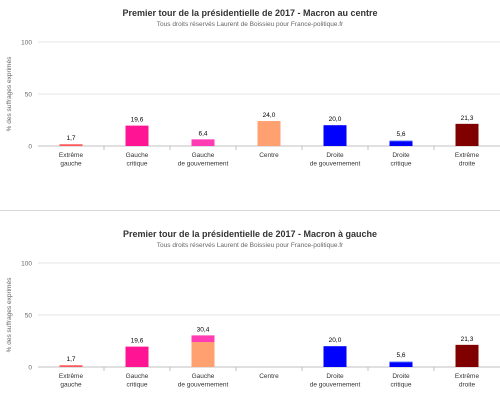 Image resolution: width=500 pixels, height=411 pixels. I want to click on chart-divider, so click(250, 210).